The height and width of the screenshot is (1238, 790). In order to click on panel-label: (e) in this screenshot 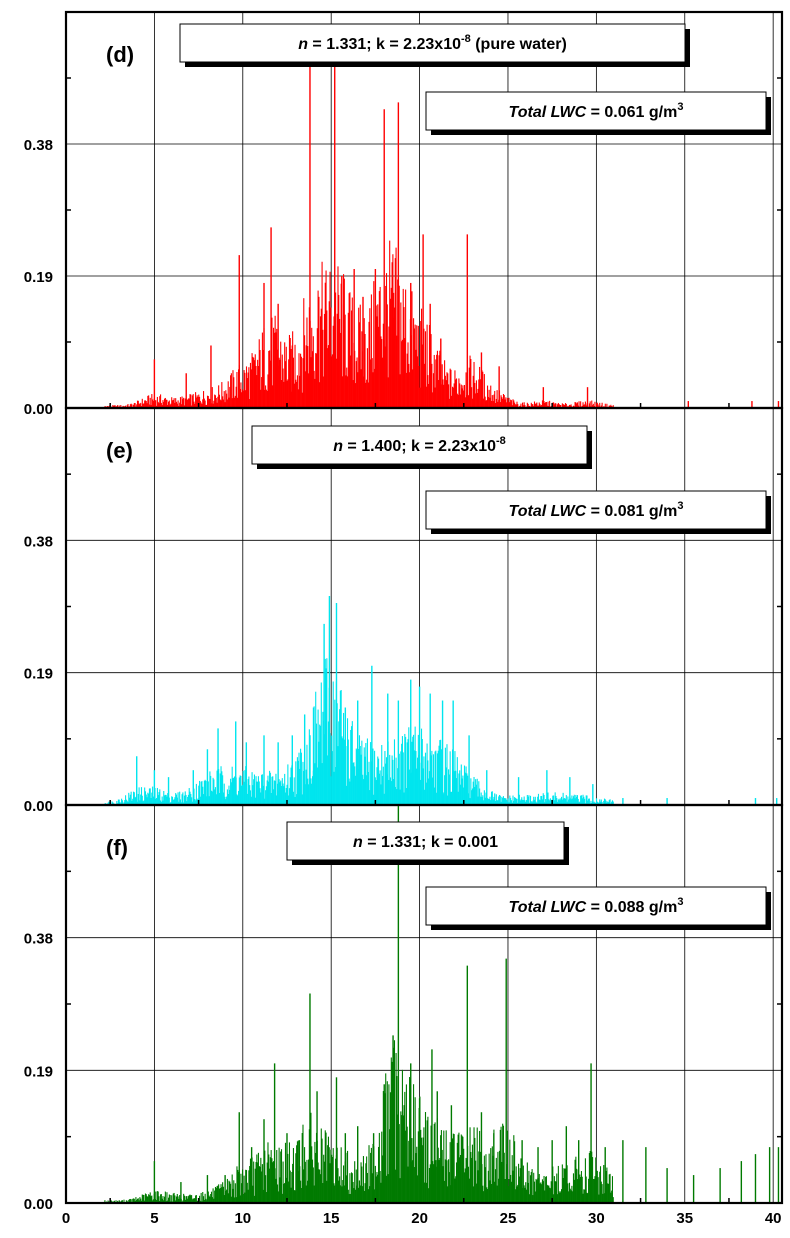, I will do `click(119, 450)`.